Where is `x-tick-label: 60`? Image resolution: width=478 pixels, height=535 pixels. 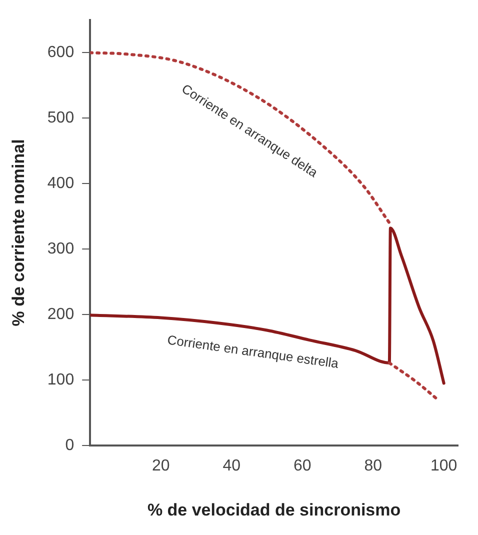
x-tick-label: 60 is located at coordinates (302, 465).